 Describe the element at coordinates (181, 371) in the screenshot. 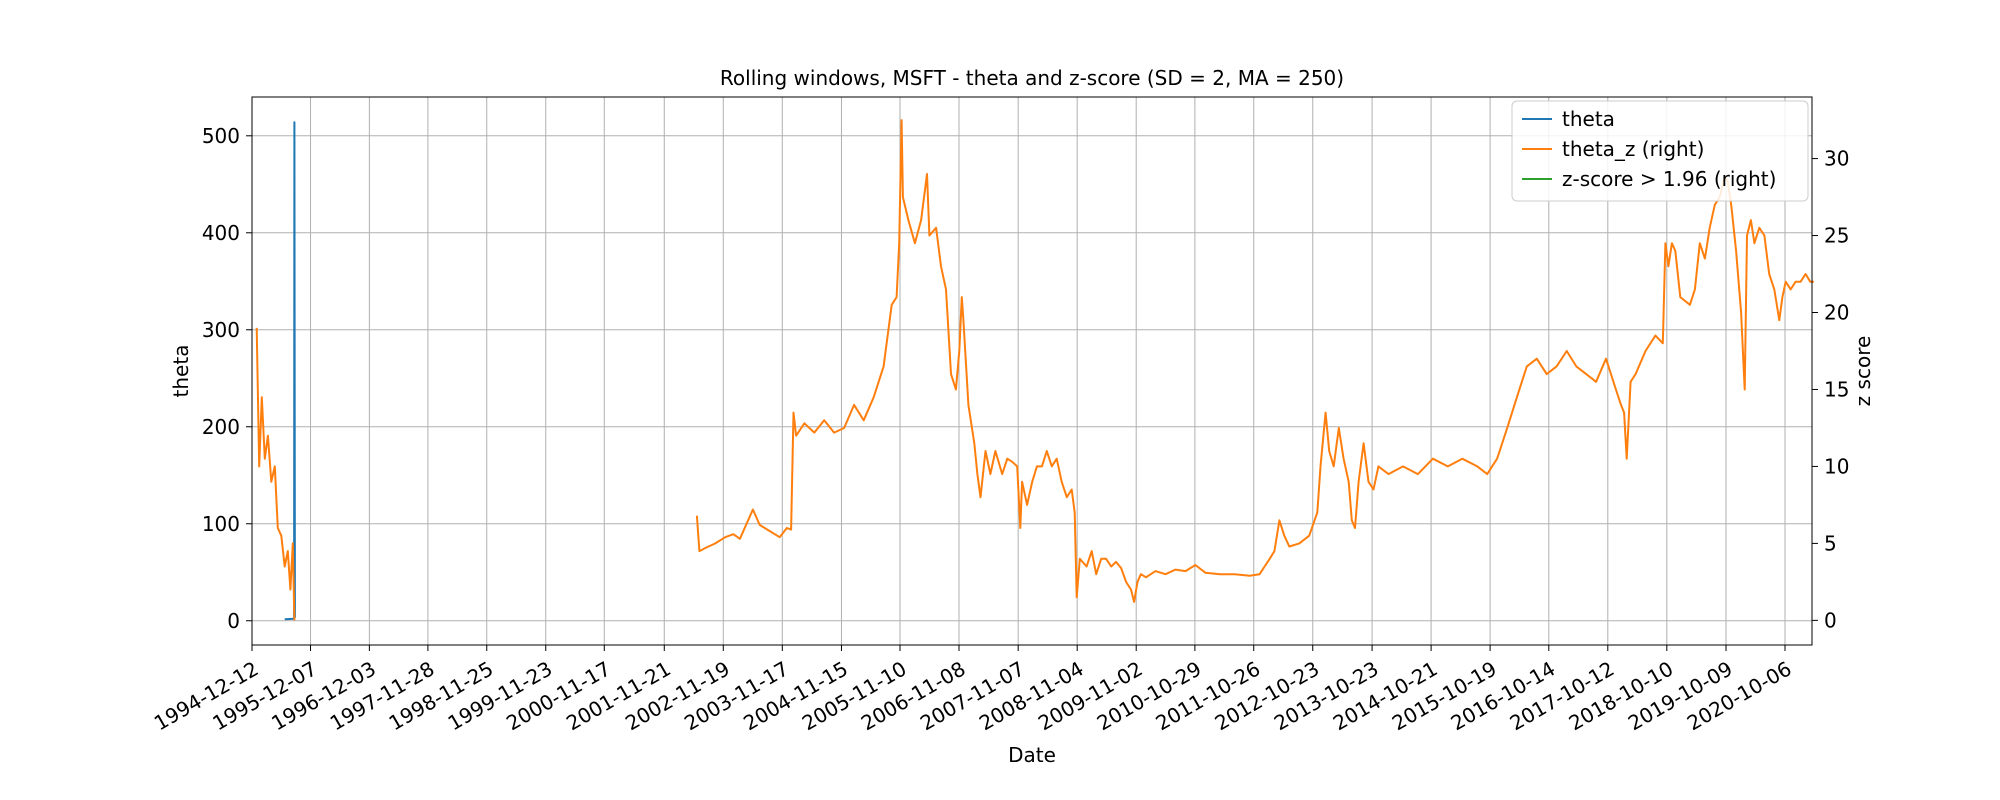

I see `y-axis-label-left: theta` at that location.